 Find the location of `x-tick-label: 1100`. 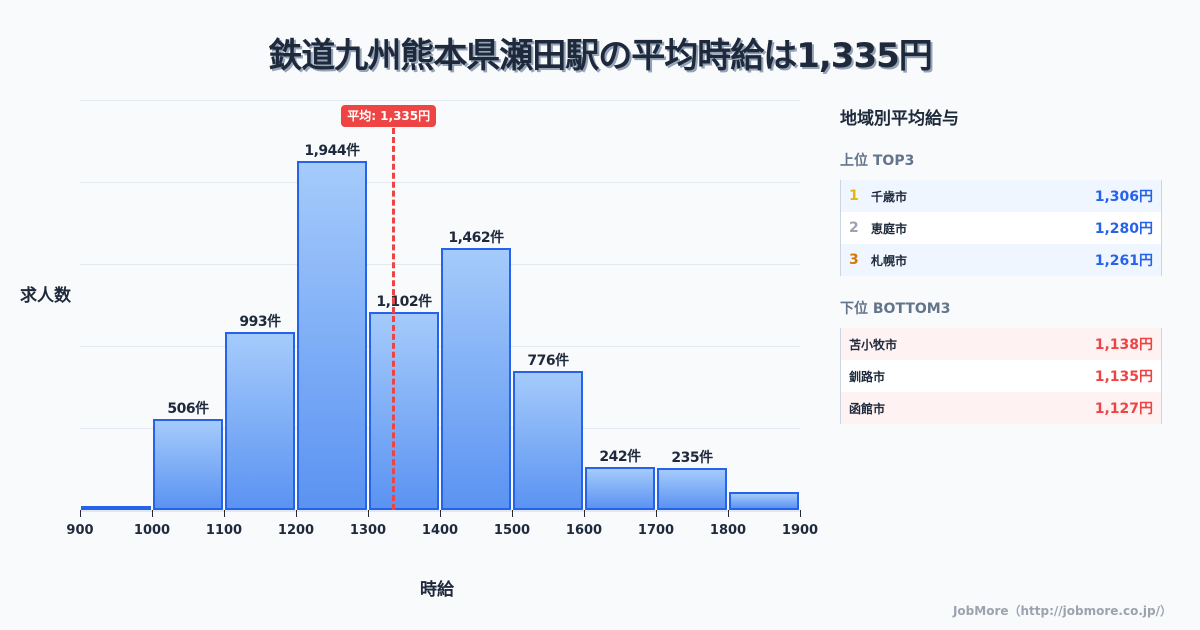

x-tick-label: 1100 is located at coordinates (224, 530).